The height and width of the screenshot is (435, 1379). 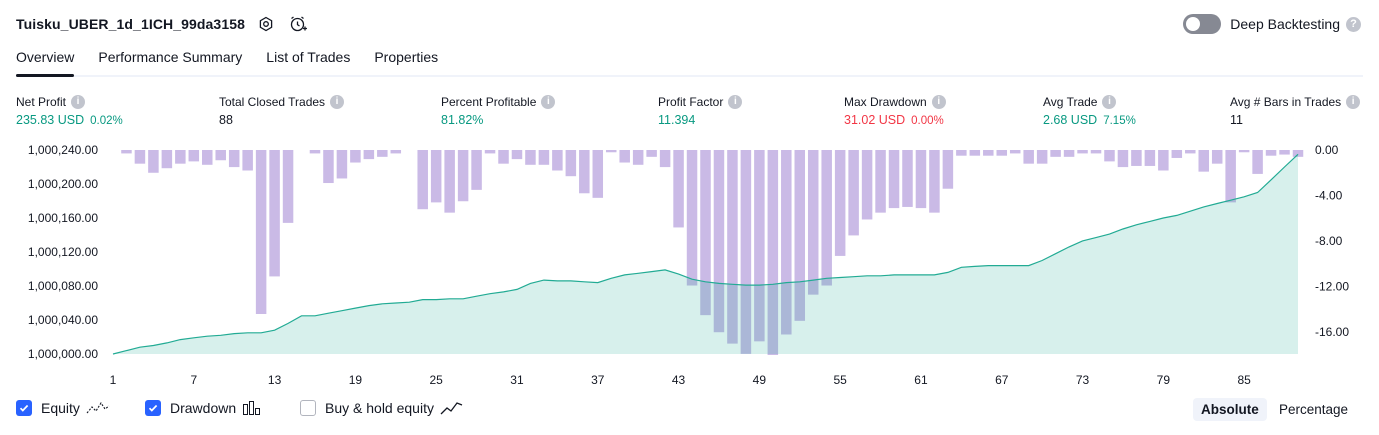 I want to click on tab-properties: Properties, so click(x=406, y=57).